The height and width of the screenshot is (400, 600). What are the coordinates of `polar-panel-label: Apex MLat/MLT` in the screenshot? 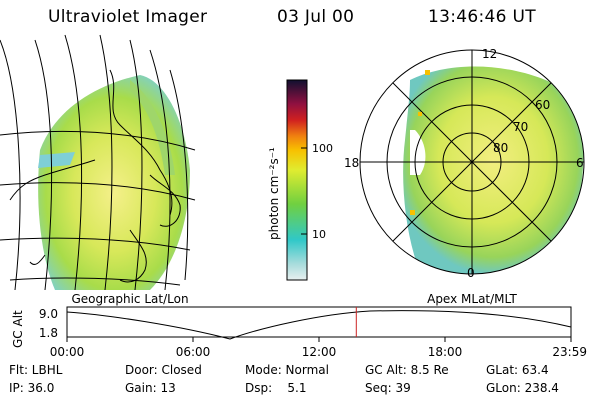 It's located at (472, 299).